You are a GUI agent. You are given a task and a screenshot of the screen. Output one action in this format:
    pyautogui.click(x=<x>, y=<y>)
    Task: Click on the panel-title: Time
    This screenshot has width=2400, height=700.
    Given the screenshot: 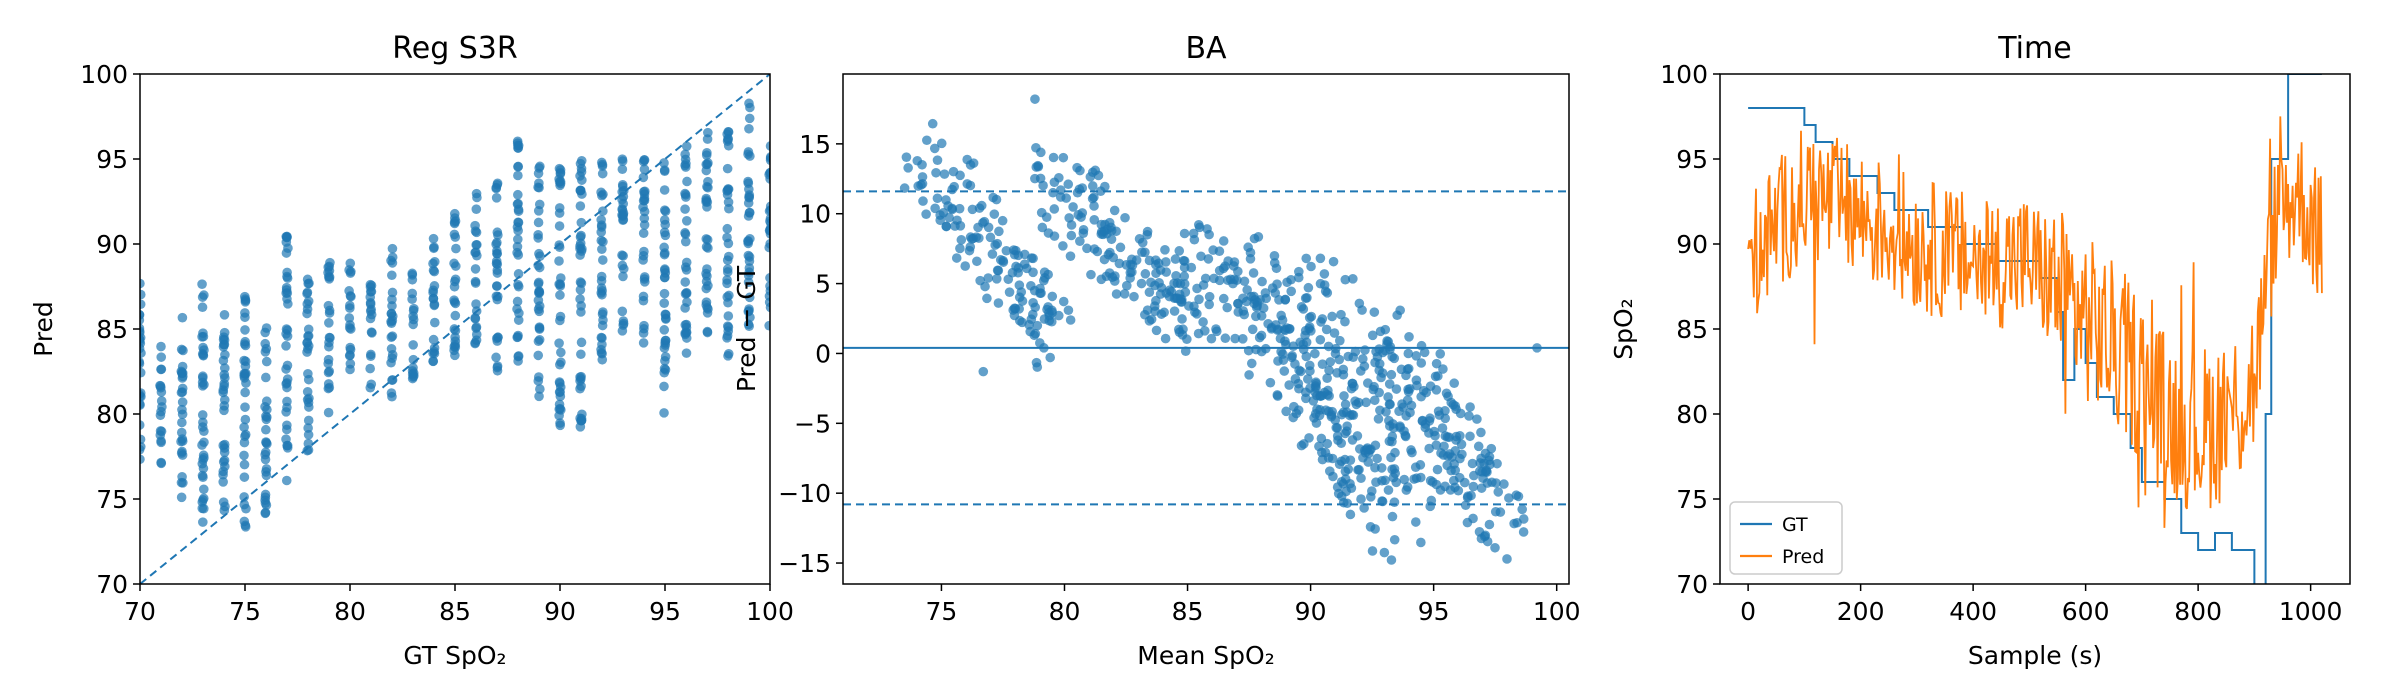 What is the action you would take?
    pyautogui.click(x=2034, y=48)
    